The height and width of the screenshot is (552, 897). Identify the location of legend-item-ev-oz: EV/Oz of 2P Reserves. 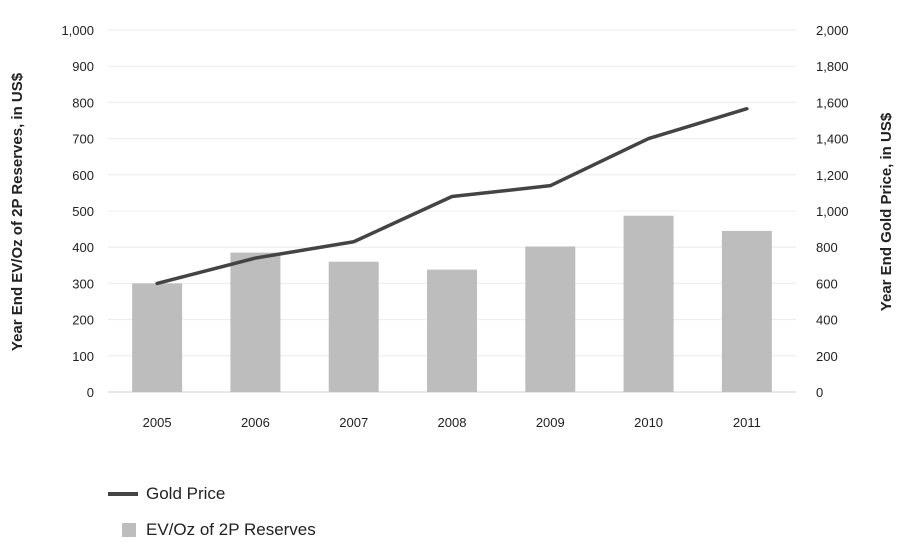
(212, 530).